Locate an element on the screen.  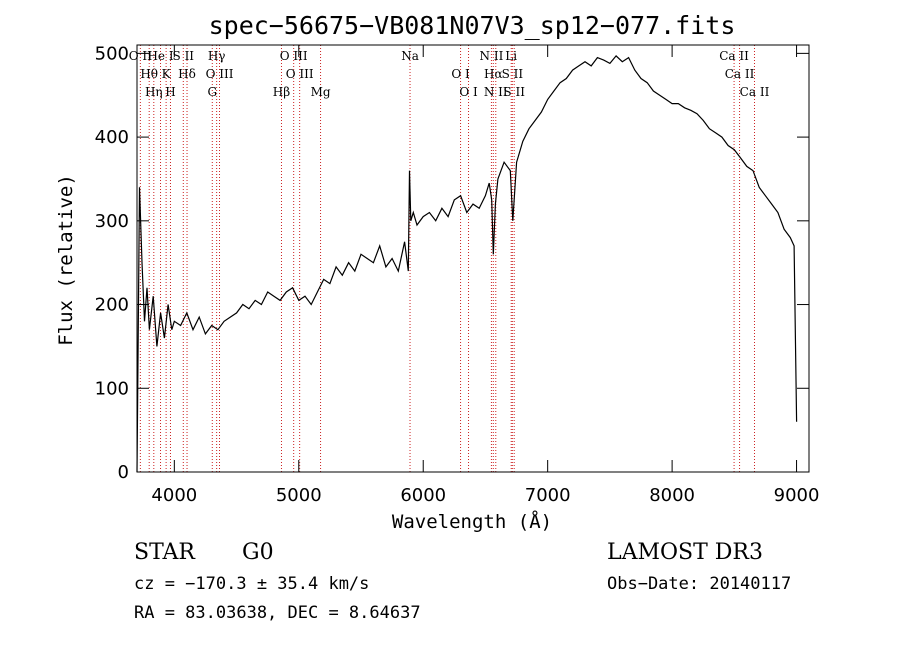
spectral-line-label: He I is located at coordinates (160, 56).